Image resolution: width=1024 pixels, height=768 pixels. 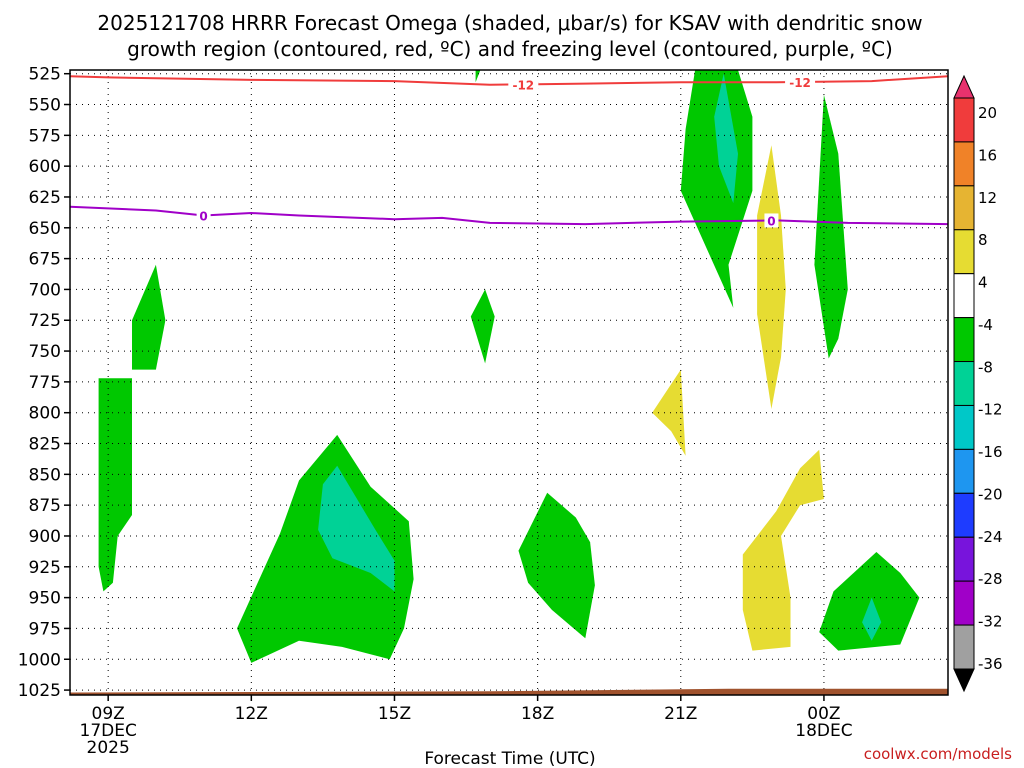 I want to click on x-tick-label-18Z-1: 18Z, so click(x=537, y=714).